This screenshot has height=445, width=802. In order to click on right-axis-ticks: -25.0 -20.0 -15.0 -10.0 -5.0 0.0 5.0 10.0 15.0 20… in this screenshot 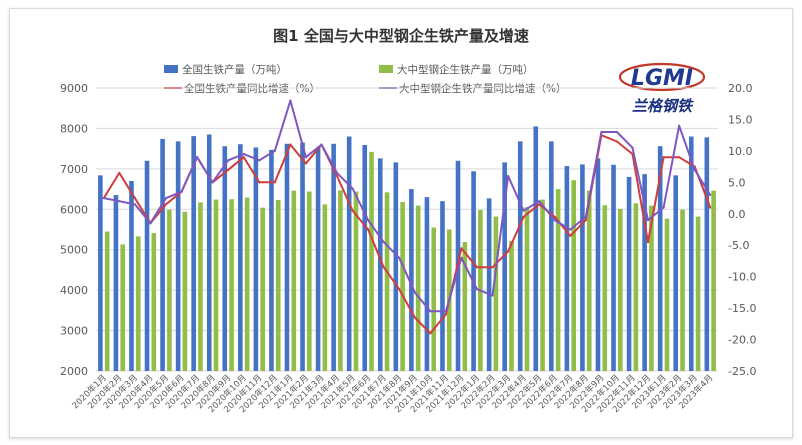, I will do `click(742, 230)`.